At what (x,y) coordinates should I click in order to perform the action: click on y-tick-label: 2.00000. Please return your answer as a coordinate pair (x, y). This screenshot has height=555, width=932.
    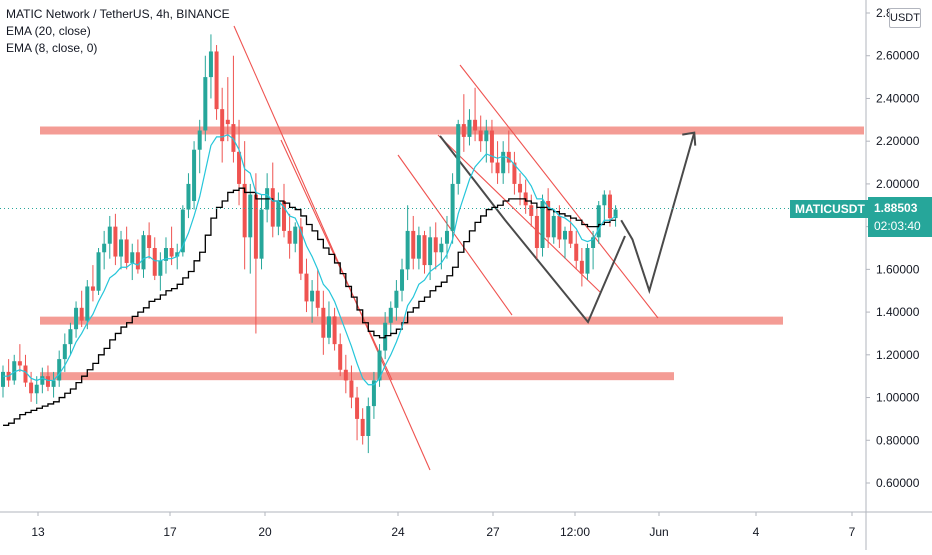
    Looking at the image, I should click on (898, 184).